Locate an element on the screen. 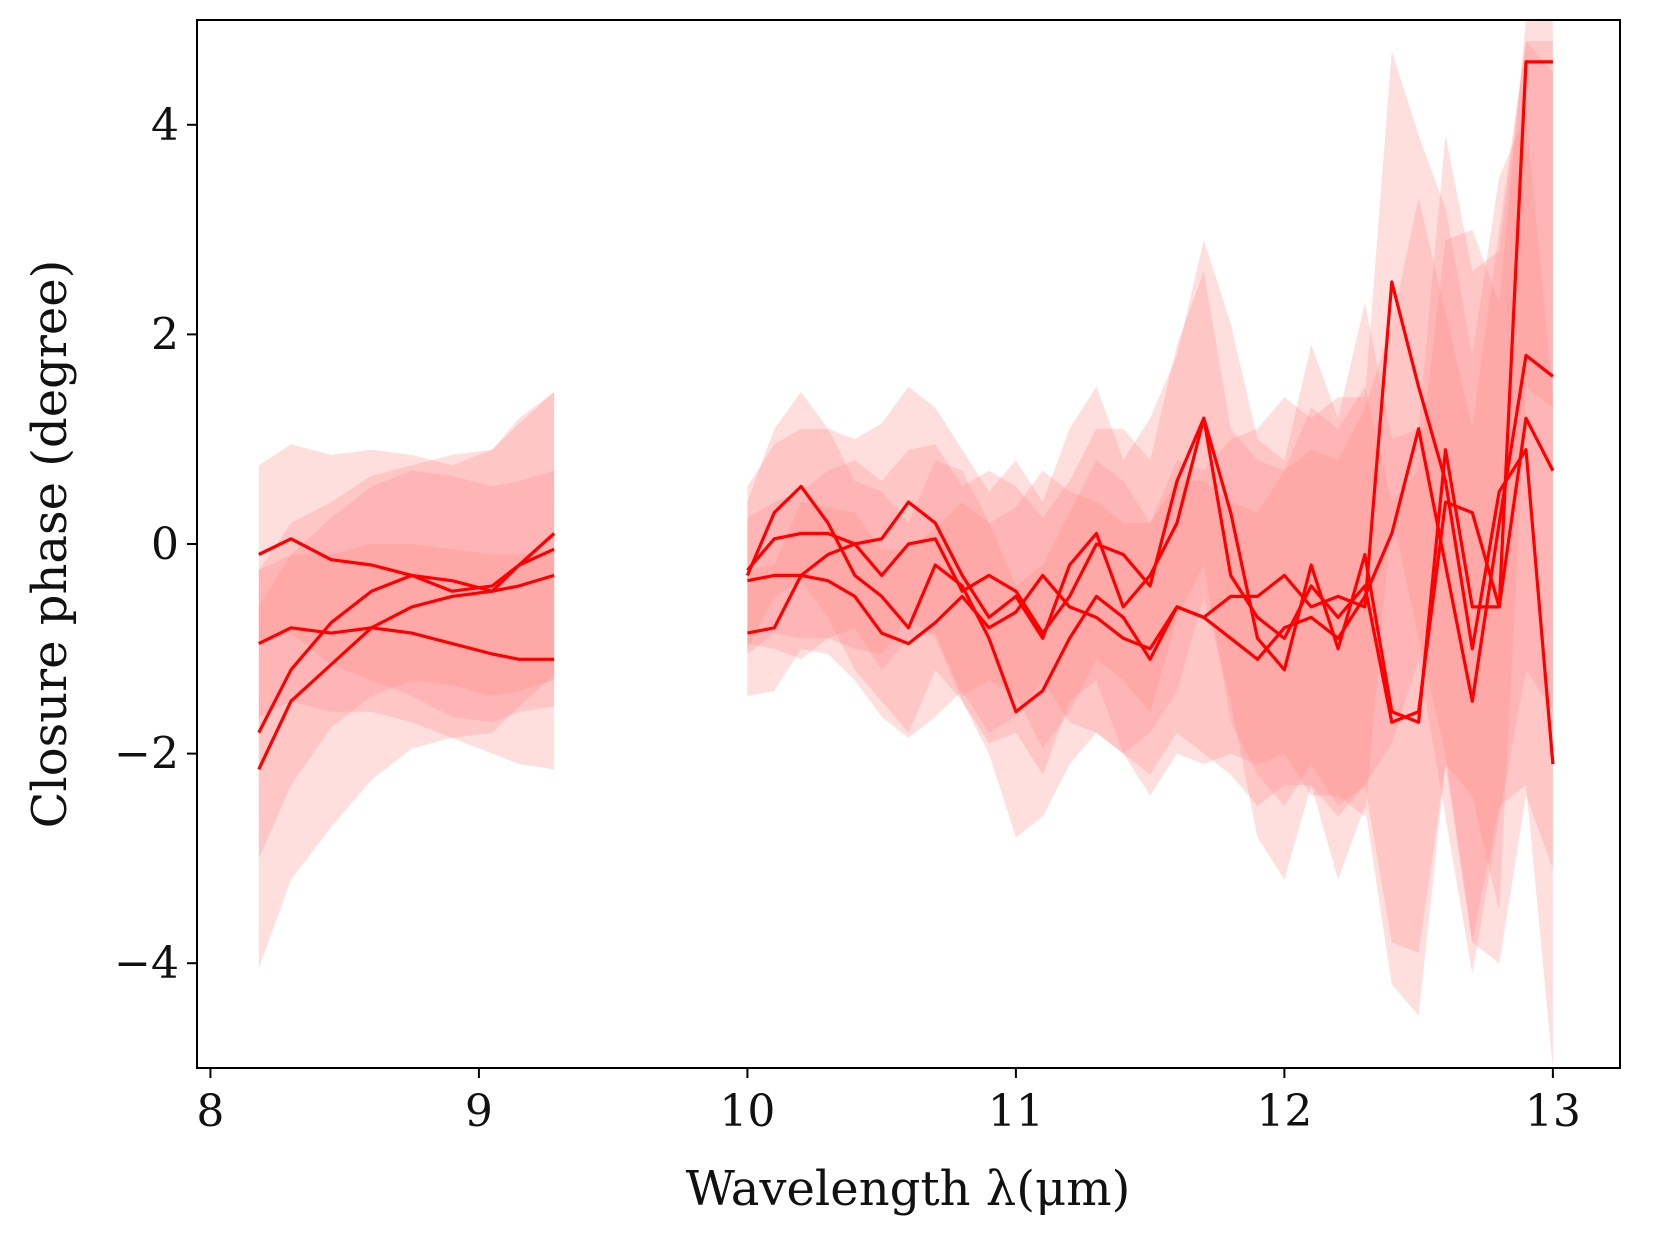 Image resolution: width=1660 pixels, height=1240 pixels. x-tick-label: 13 is located at coordinates (1553, 1111).